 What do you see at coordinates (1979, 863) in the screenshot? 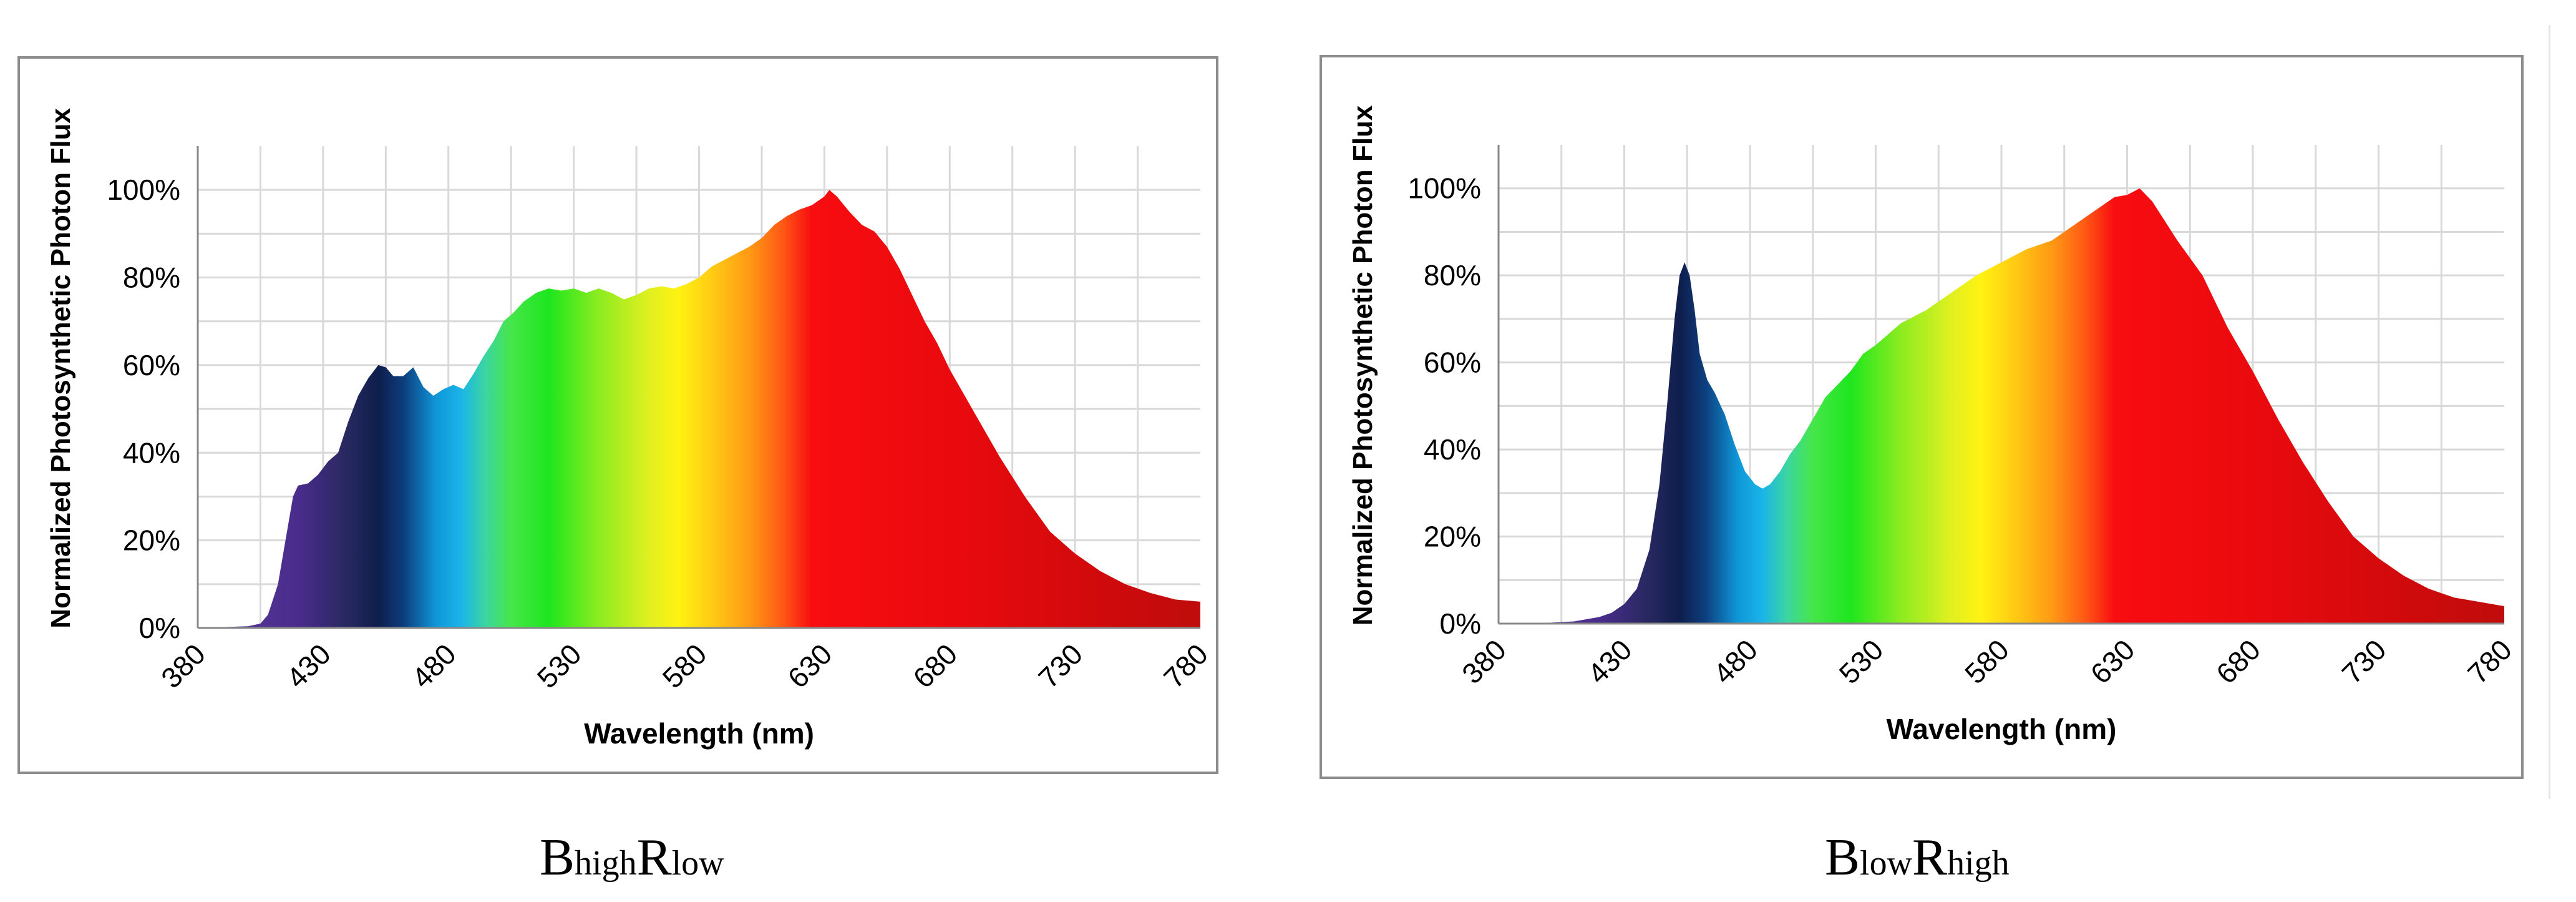
I see `caption-right-high: high` at bounding box center [1979, 863].